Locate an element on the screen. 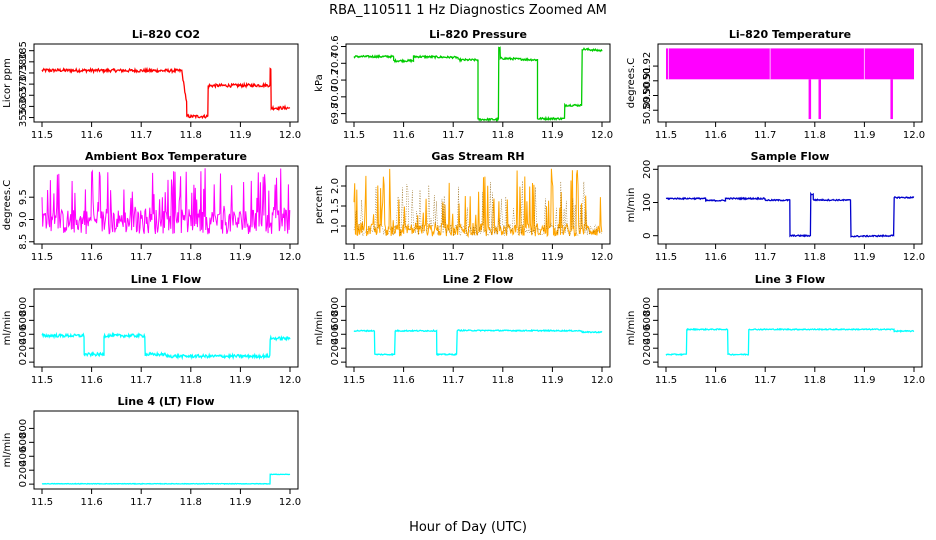 The image size is (936, 540). y-tick-label: 1.0 is located at coordinates (335, 226).